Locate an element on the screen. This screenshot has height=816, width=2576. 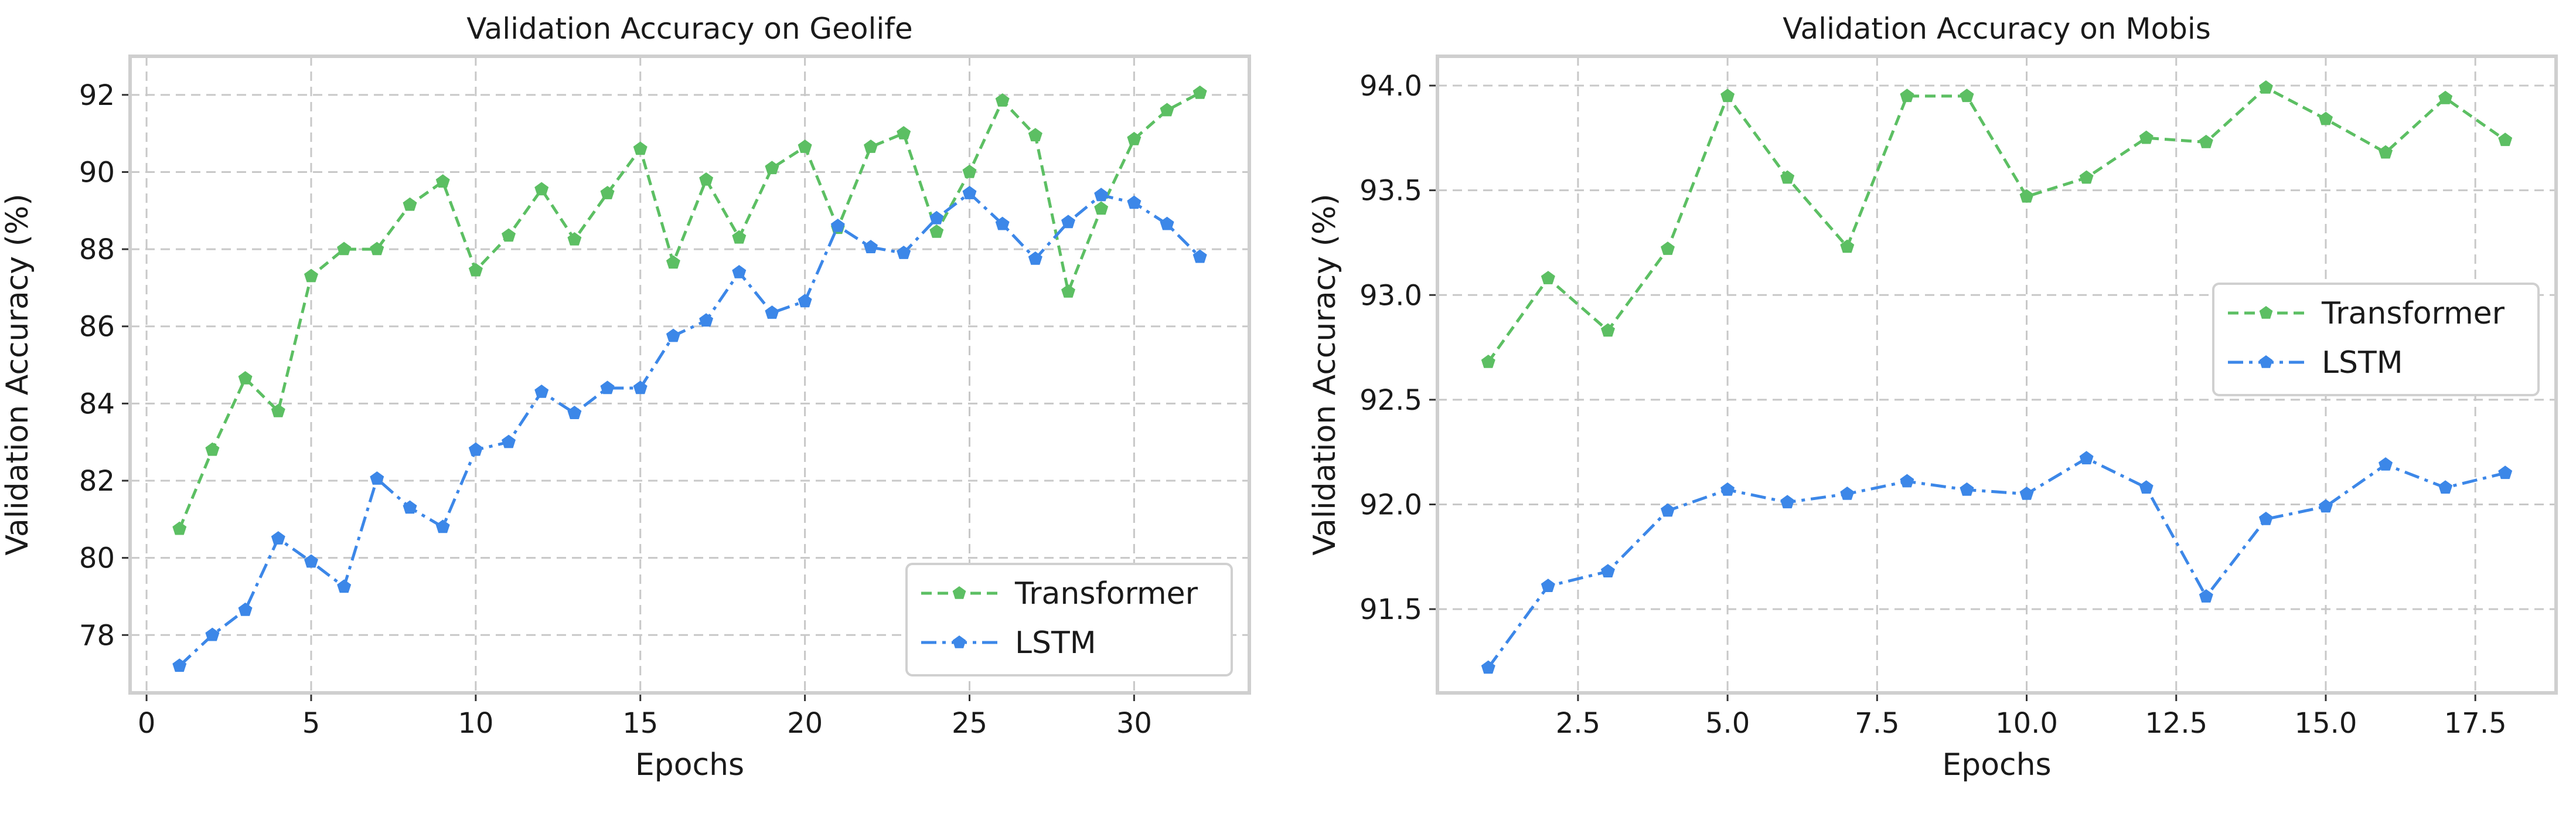
y-tick-label: 92.5 is located at coordinates (1390, 400).